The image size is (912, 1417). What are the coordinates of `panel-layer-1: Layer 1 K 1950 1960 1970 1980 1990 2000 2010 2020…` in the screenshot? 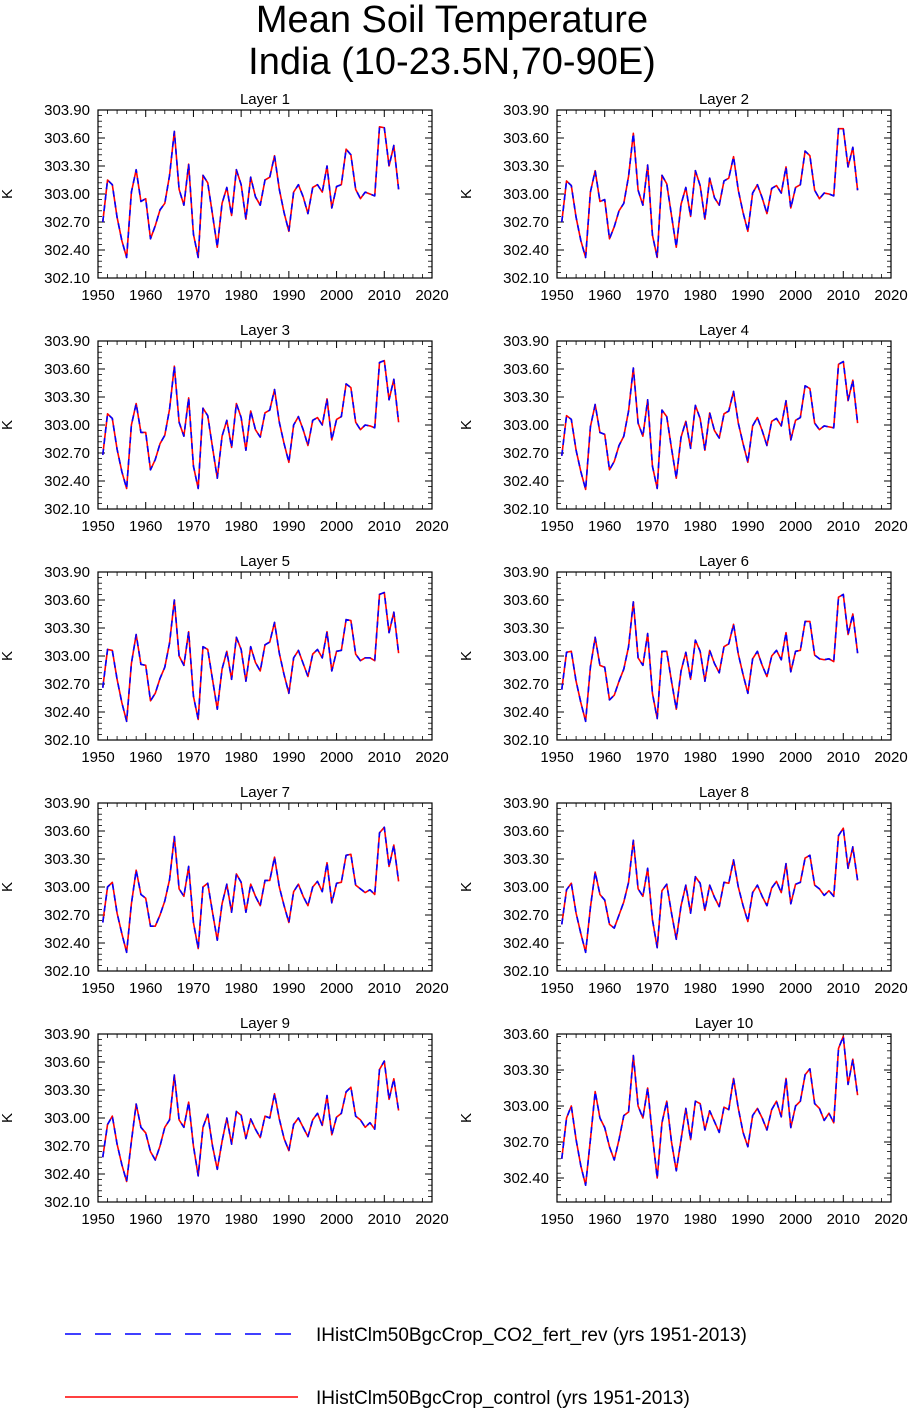 It's located at (224, 197).